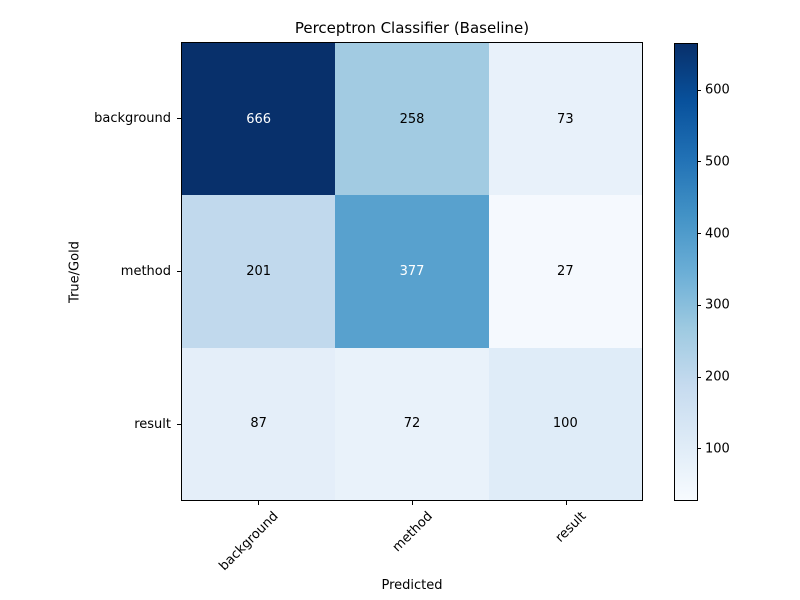 The image size is (800, 600). What do you see at coordinates (727, 272) in the screenshot?
I see `colorbar-ticks: 100 200 300 400 500 600` at bounding box center [727, 272].